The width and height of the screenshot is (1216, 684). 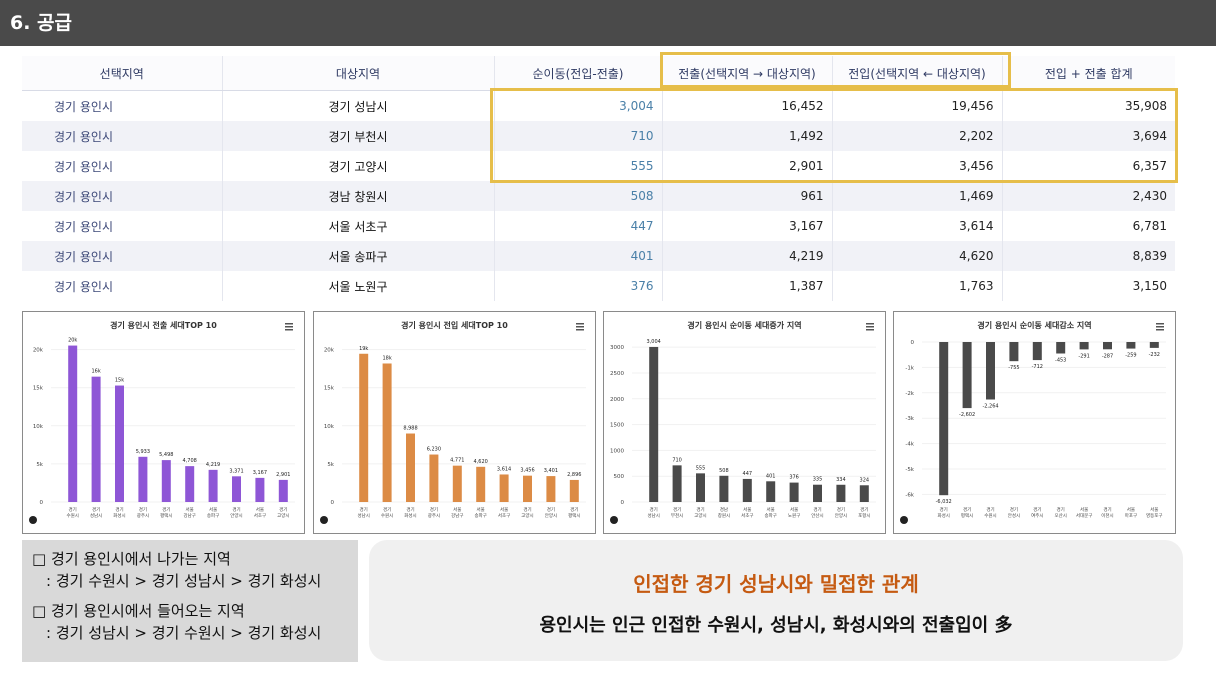 I want to click on cell-move-in: 1,763, so click(x=917, y=286).